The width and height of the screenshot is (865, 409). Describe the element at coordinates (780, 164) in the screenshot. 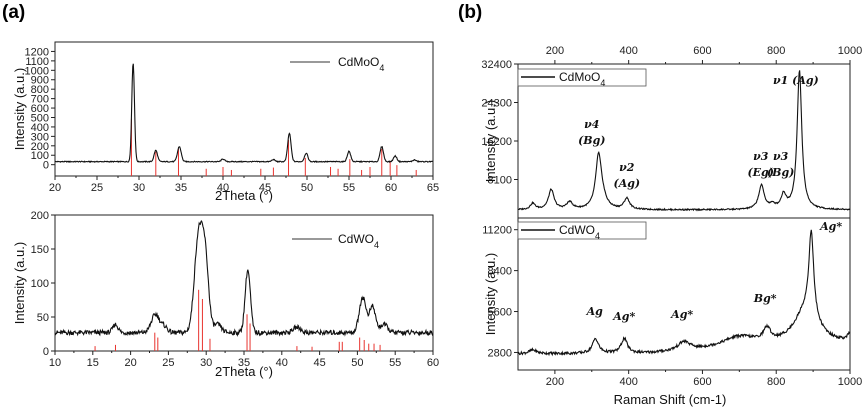

I see `peak-annotation: ν3 (Bg)` at that location.